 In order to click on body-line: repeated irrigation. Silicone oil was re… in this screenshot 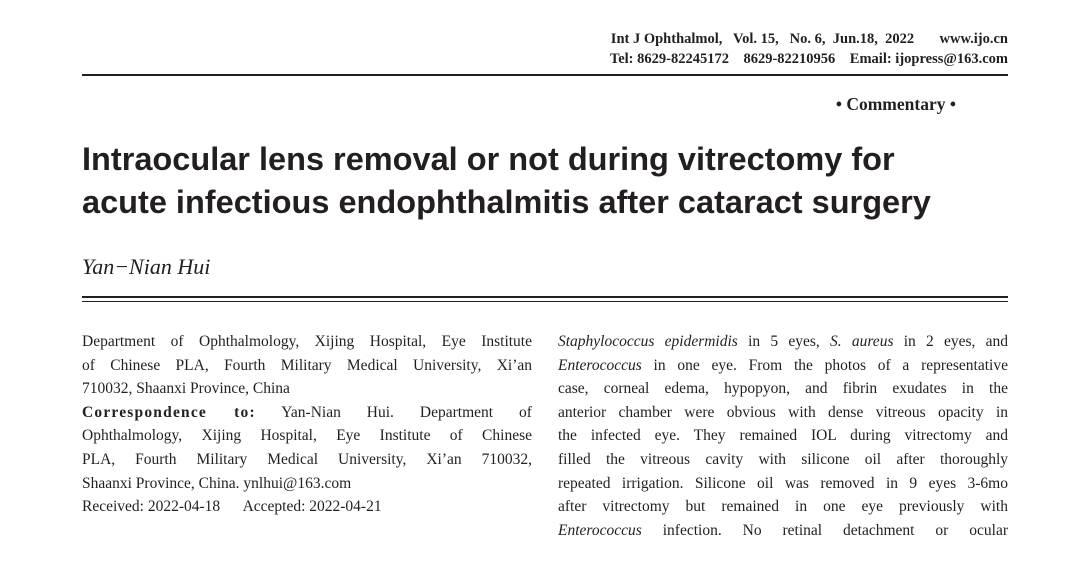, I will do `click(783, 483)`.